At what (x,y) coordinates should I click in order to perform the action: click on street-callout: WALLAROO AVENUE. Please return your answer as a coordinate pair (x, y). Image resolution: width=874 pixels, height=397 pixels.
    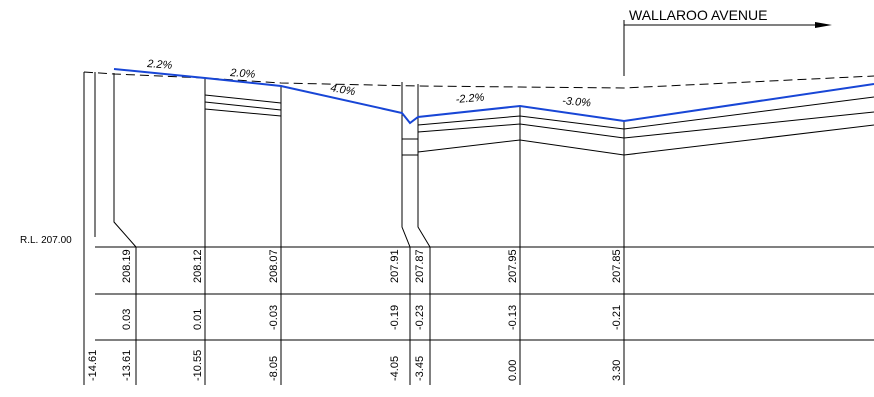
    Looking at the image, I should click on (727, 41).